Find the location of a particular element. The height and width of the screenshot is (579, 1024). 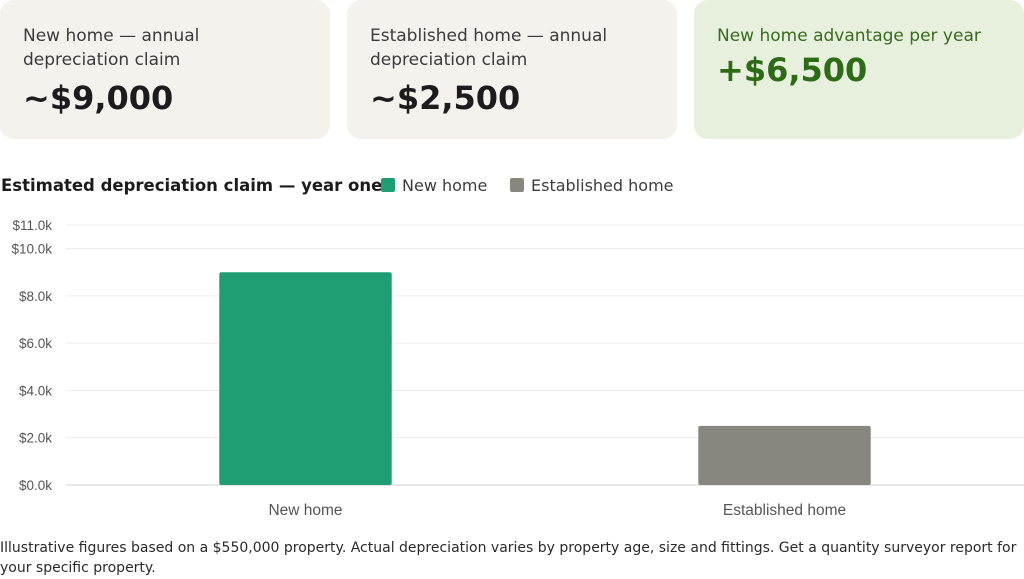

card-value: +$6,500 is located at coordinates (792, 70).